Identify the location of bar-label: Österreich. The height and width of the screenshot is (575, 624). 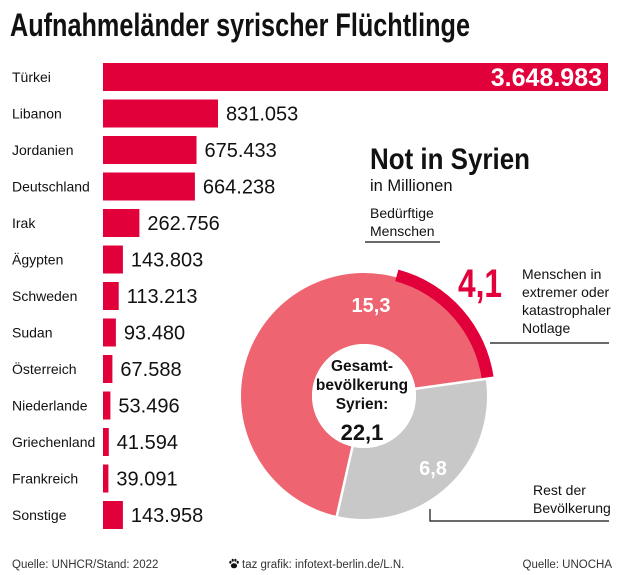
(44, 368).